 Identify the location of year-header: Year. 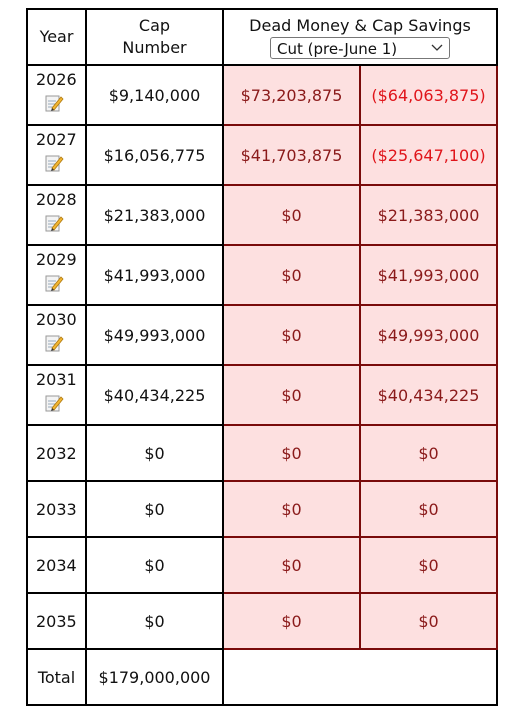
(56, 37).